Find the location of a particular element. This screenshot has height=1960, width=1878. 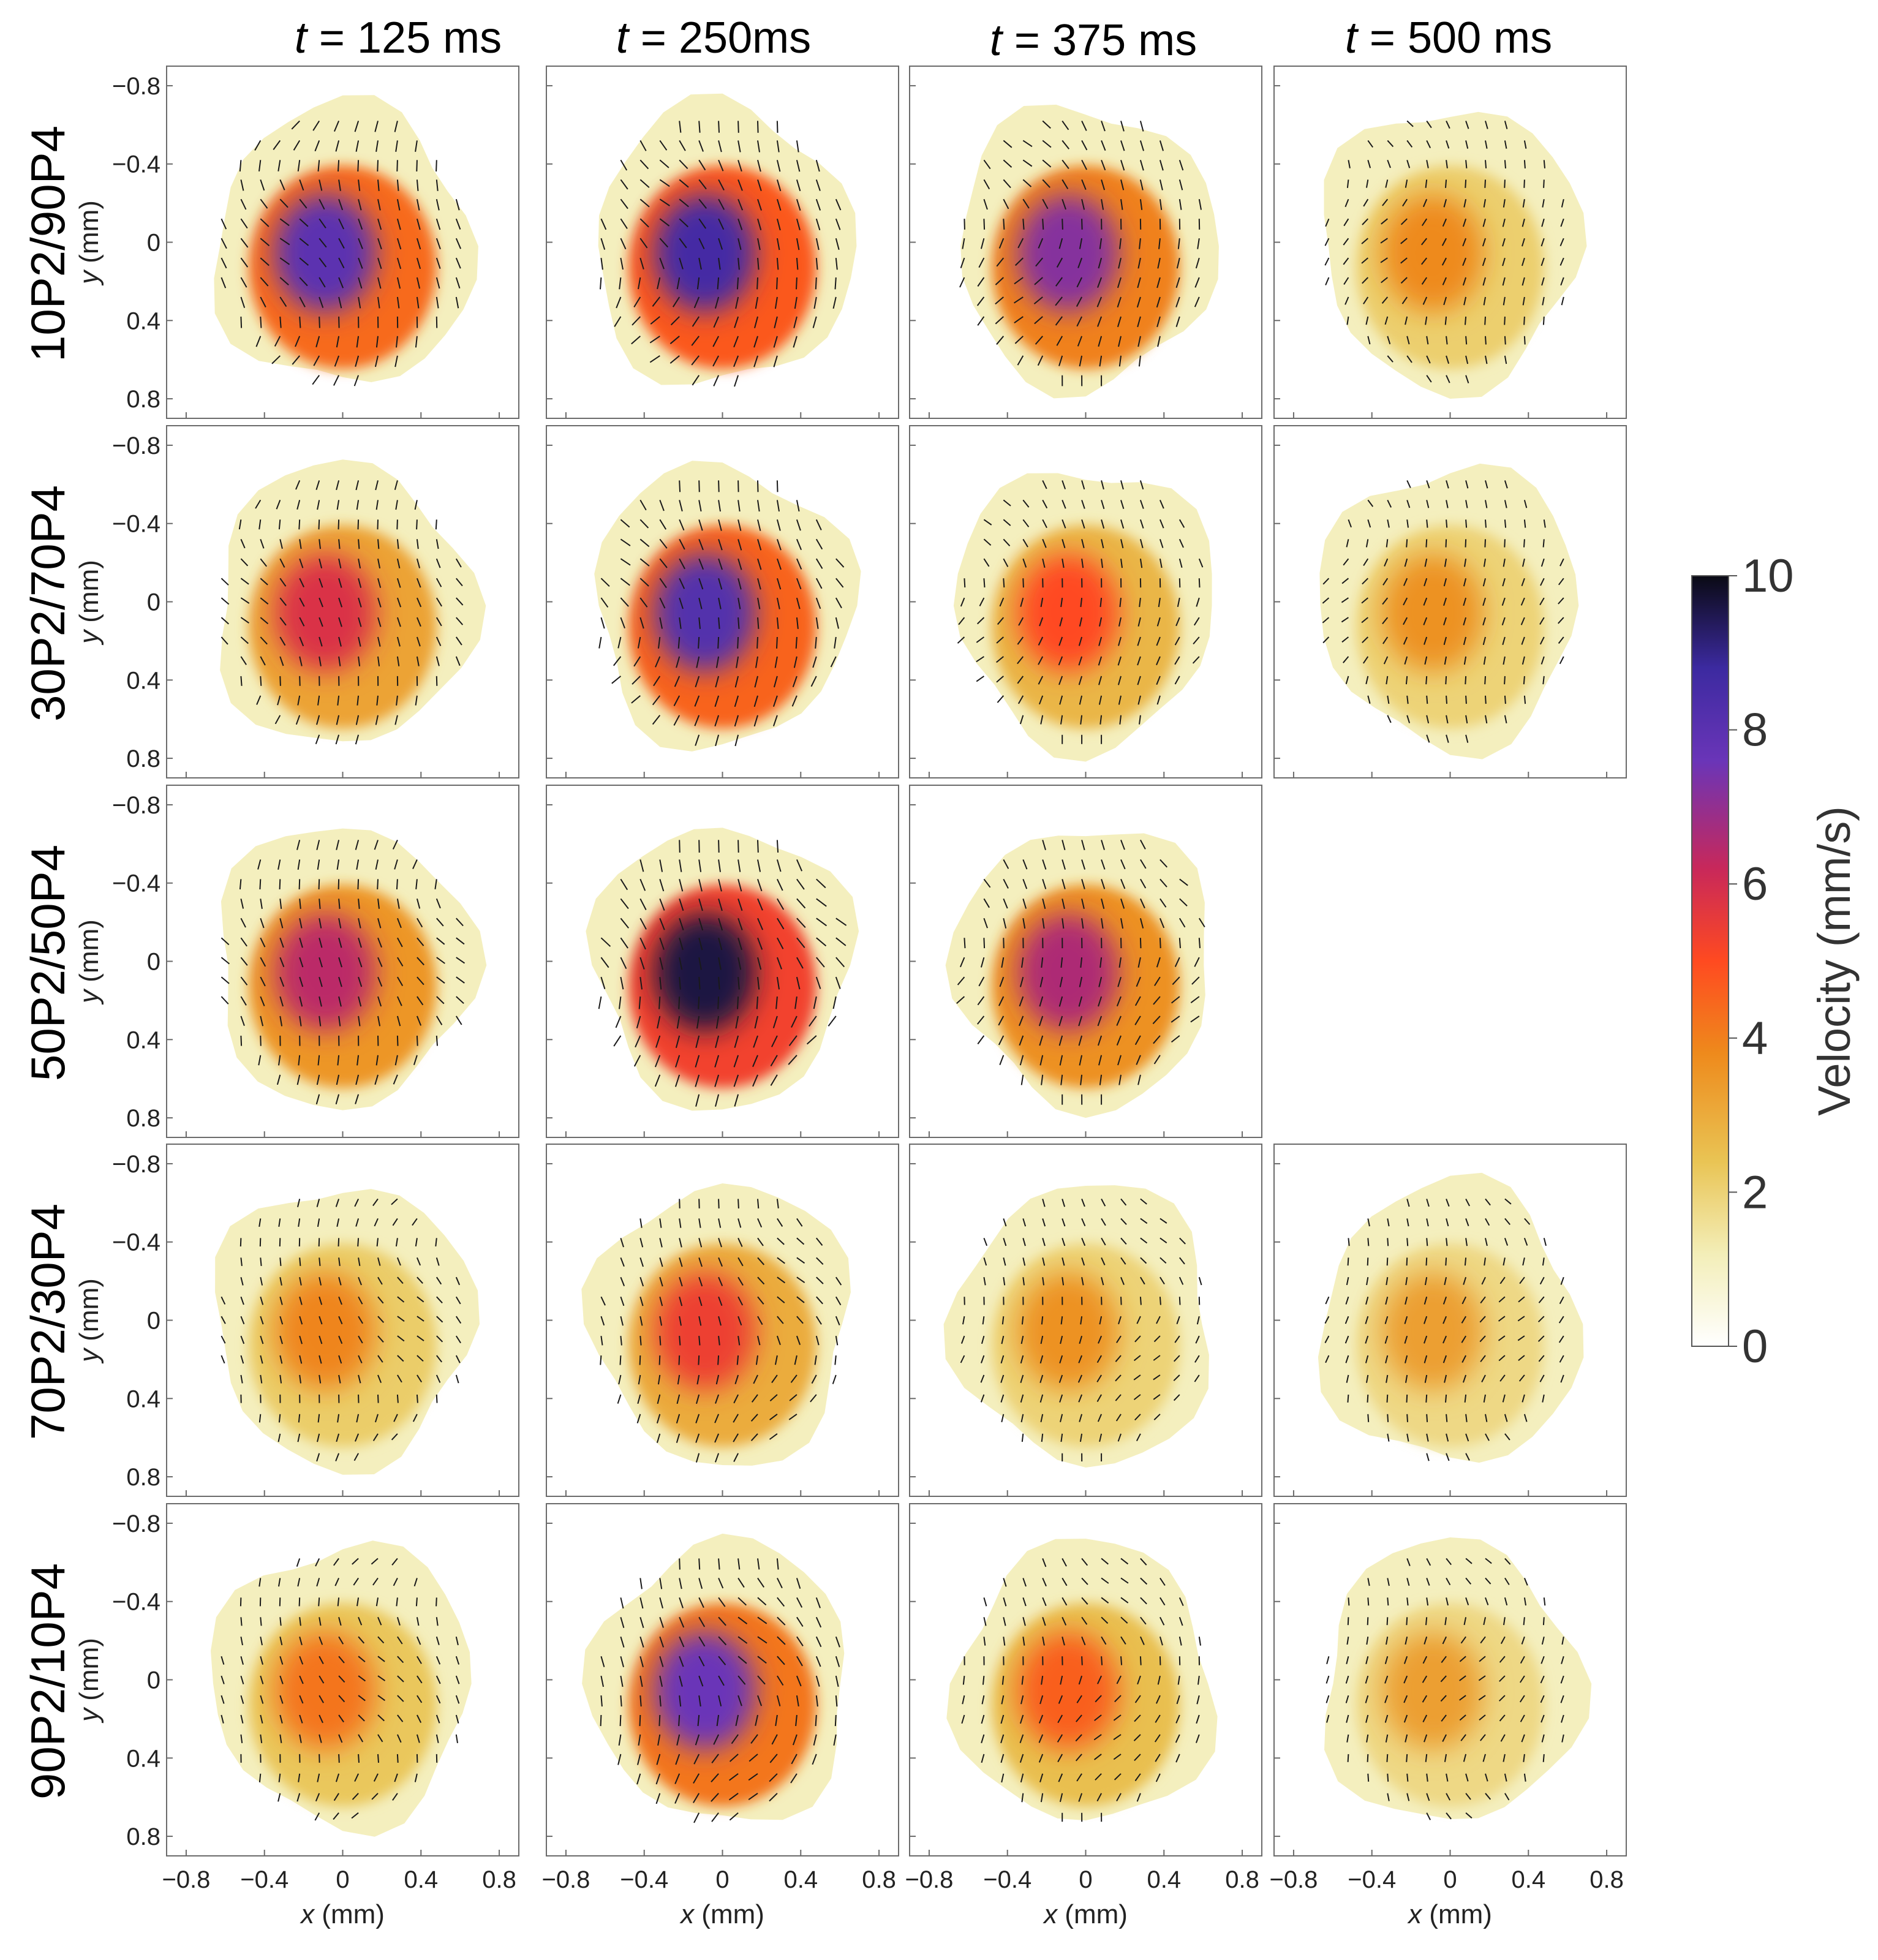

colorbar-tick-label: 6 is located at coordinates (1755, 884).